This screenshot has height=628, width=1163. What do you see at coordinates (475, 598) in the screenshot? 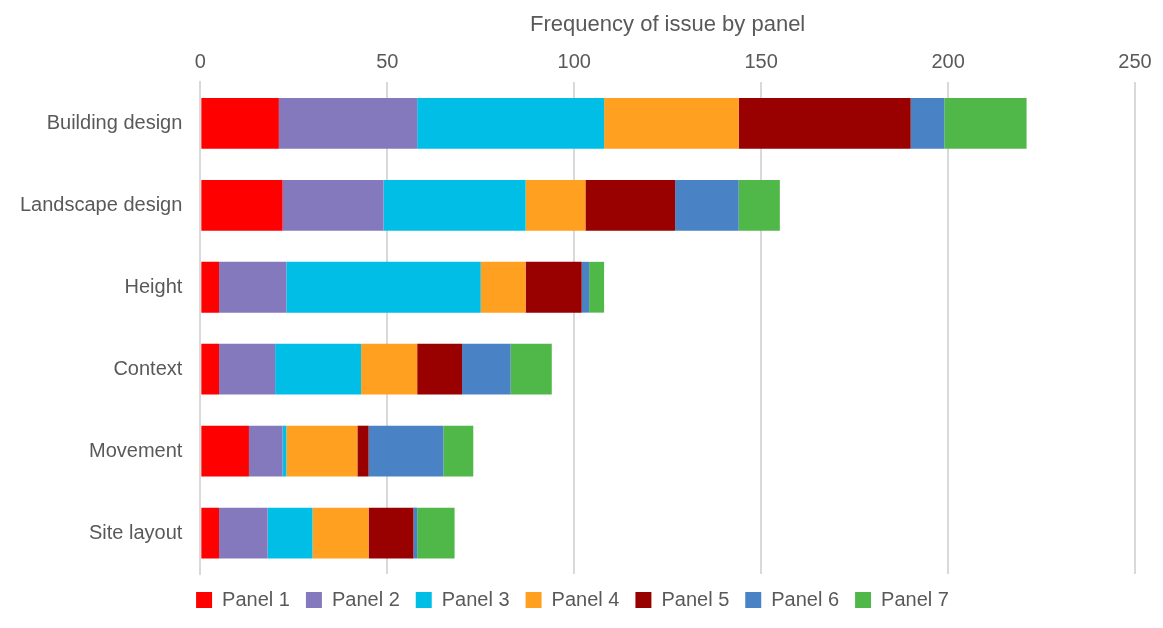
I see `legend-label: Panel 3` at bounding box center [475, 598].